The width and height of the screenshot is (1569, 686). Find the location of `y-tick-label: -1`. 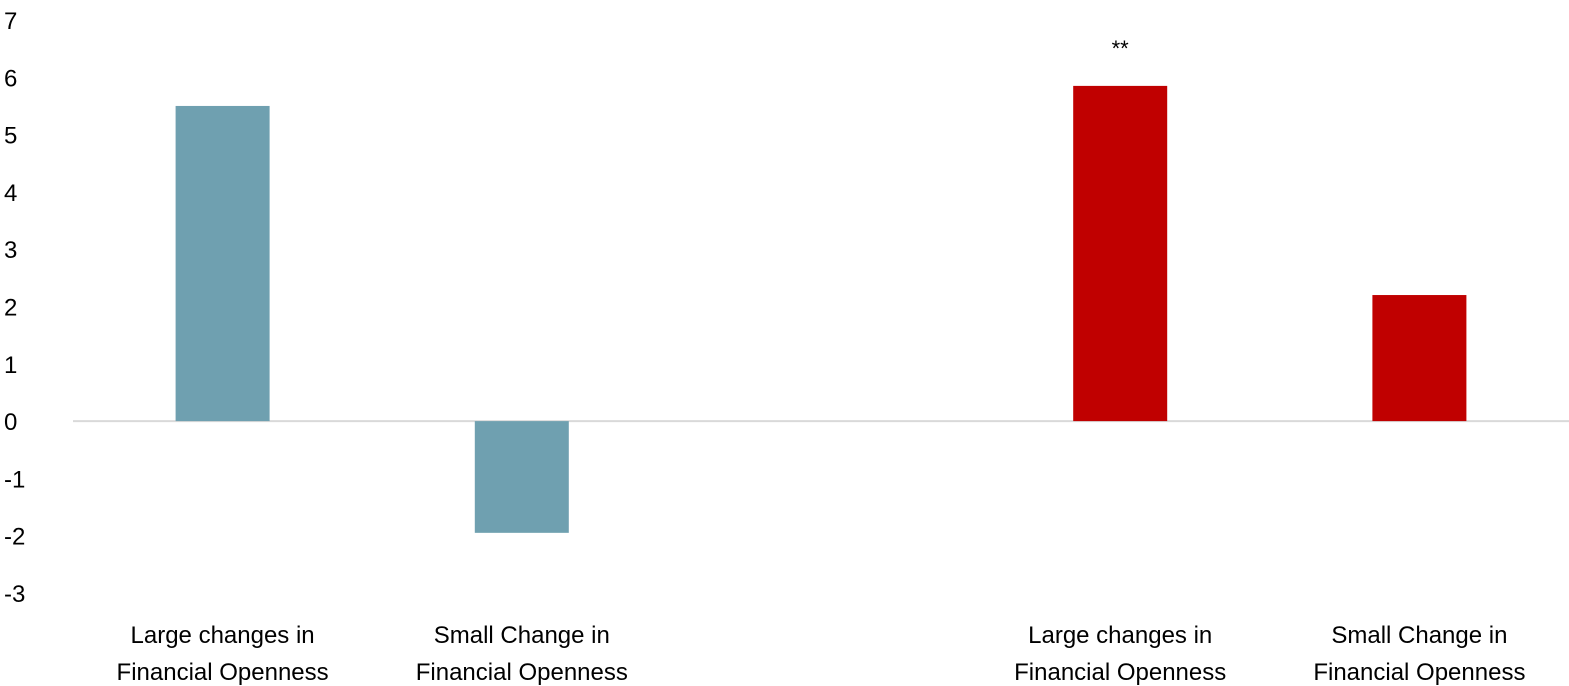

y-tick-label: -1 is located at coordinates (14, 479).